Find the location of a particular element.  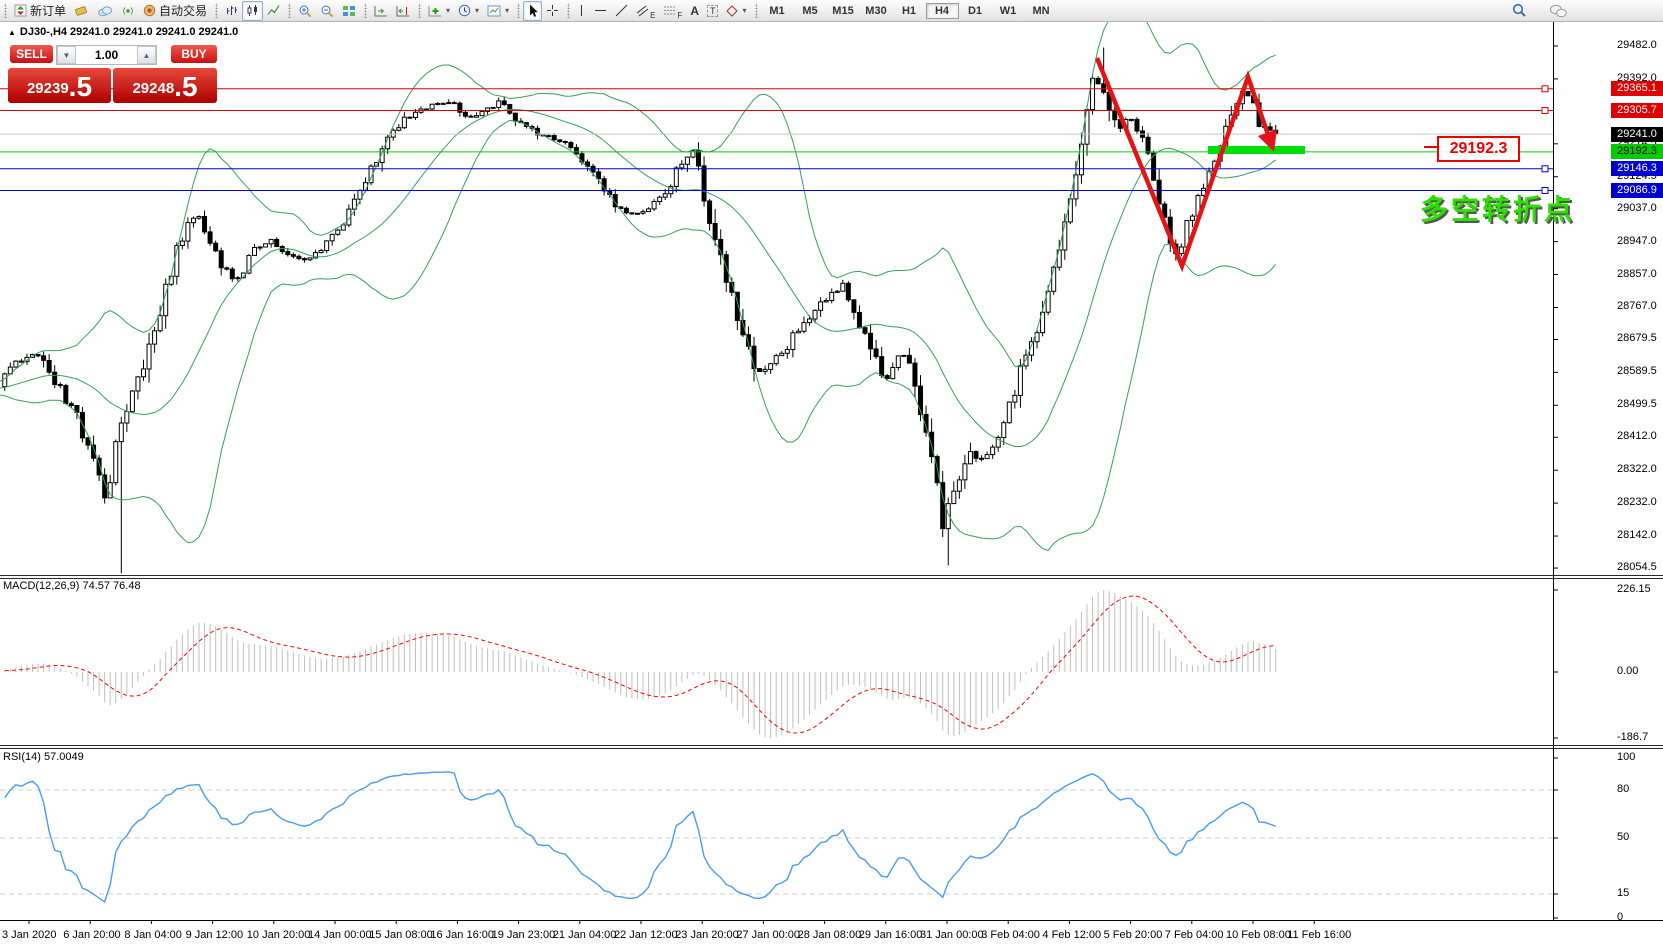

volume-stepper: ▼ 1.00 ▲ is located at coordinates (106, 55).